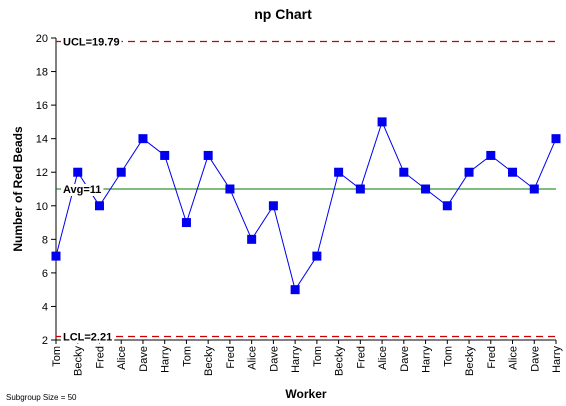 The height and width of the screenshot is (406, 566). What do you see at coordinates (42, 173) in the screenshot?
I see `y-tick-label: 12` at bounding box center [42, 173].